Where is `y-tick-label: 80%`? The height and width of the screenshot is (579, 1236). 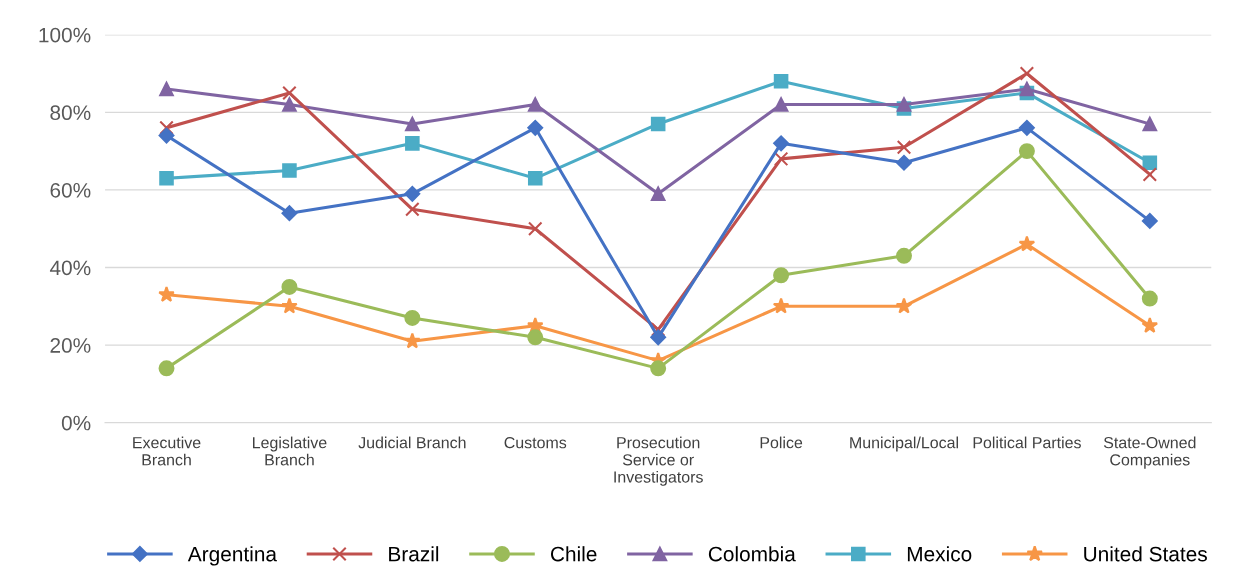
y-tick-label: 80% is located at coordinates (70, 113).